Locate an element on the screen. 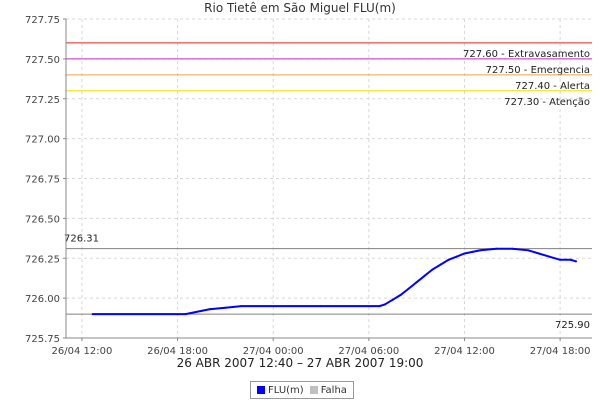  reference-label: 725.90 is located at coordinates (572, 325).